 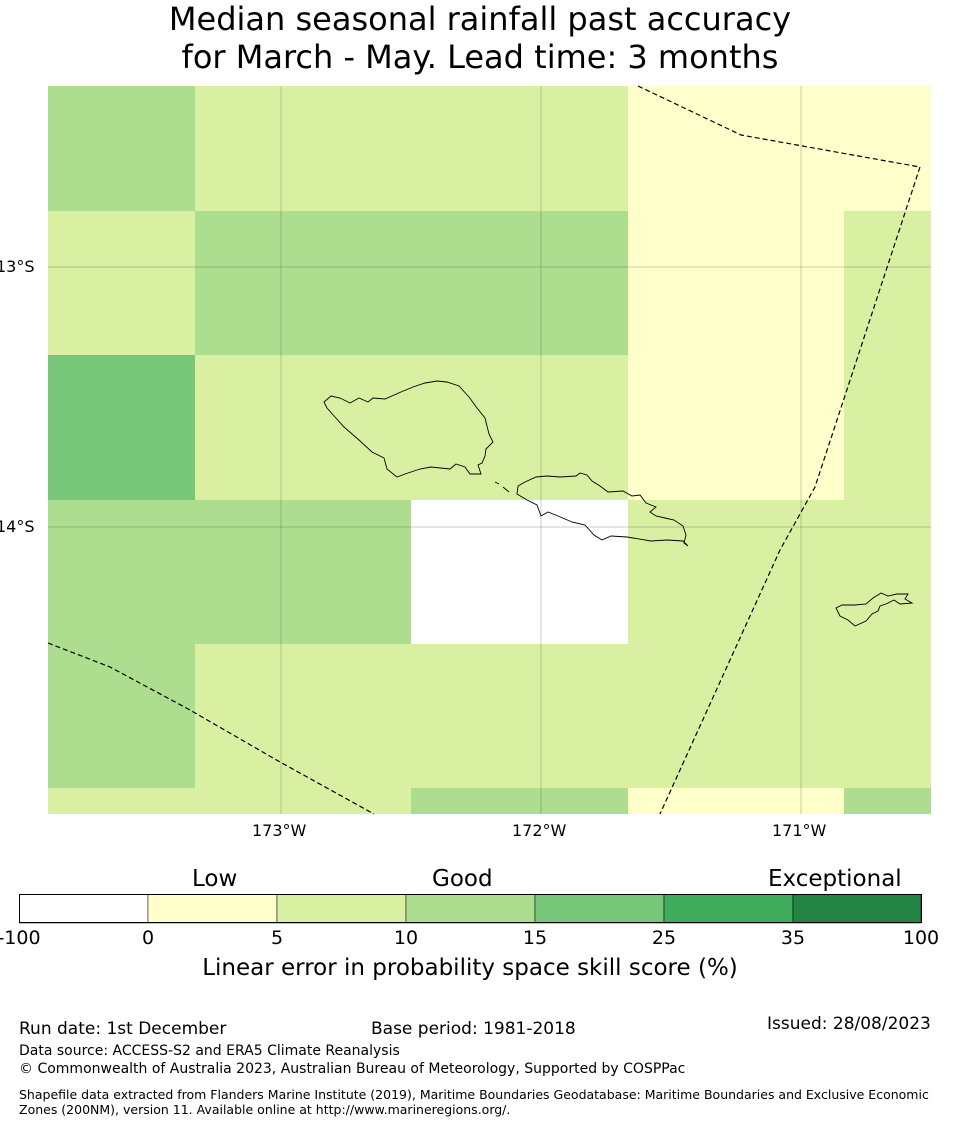 What do you see at coordinates (799, 830) in the screenshot?
I see `lon-label-171w: 171°W` at bounding box center [799, 830].